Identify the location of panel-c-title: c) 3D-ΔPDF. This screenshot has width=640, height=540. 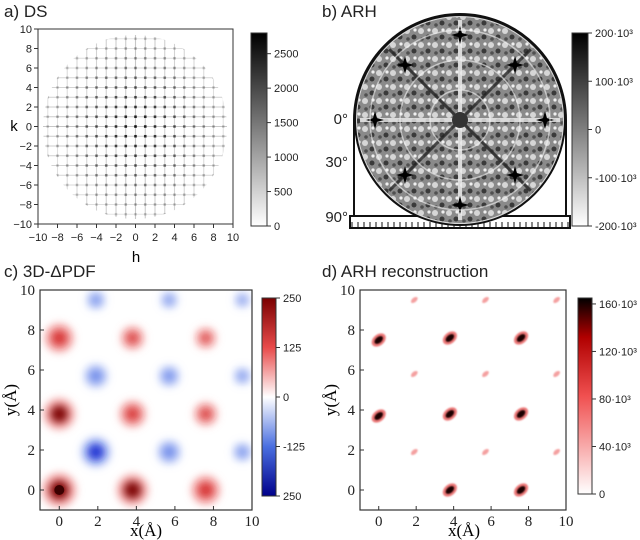
(50, 271).